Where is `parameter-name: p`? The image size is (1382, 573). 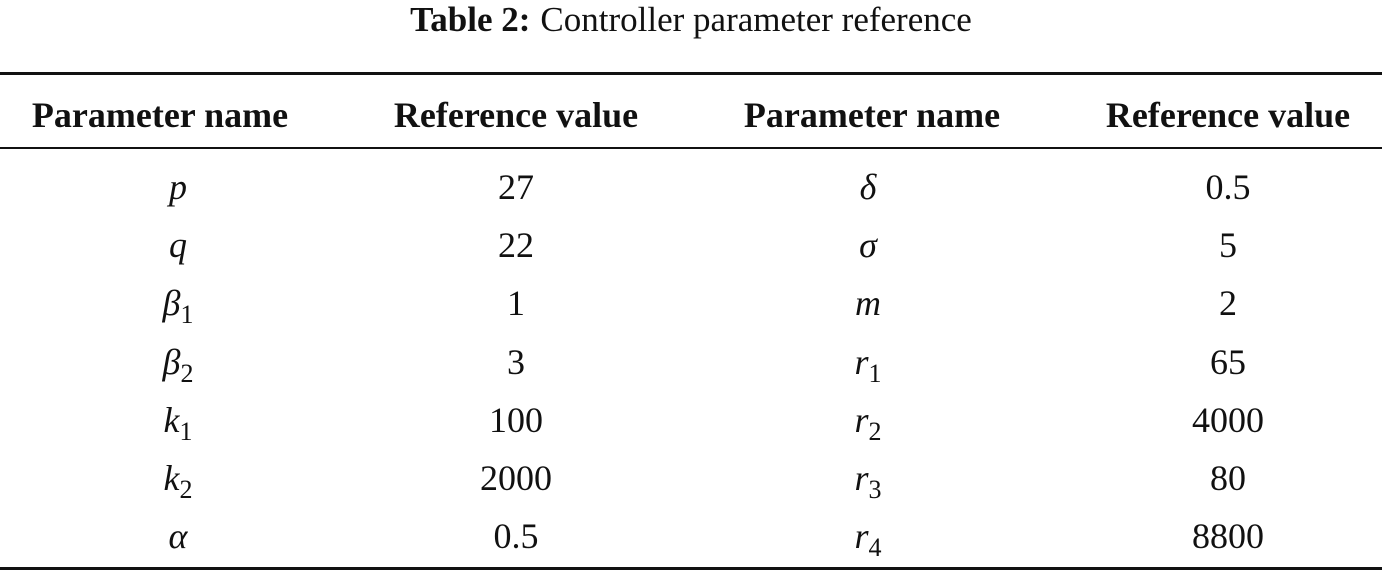 parameter-name: p is located at coordinates (178, 187).